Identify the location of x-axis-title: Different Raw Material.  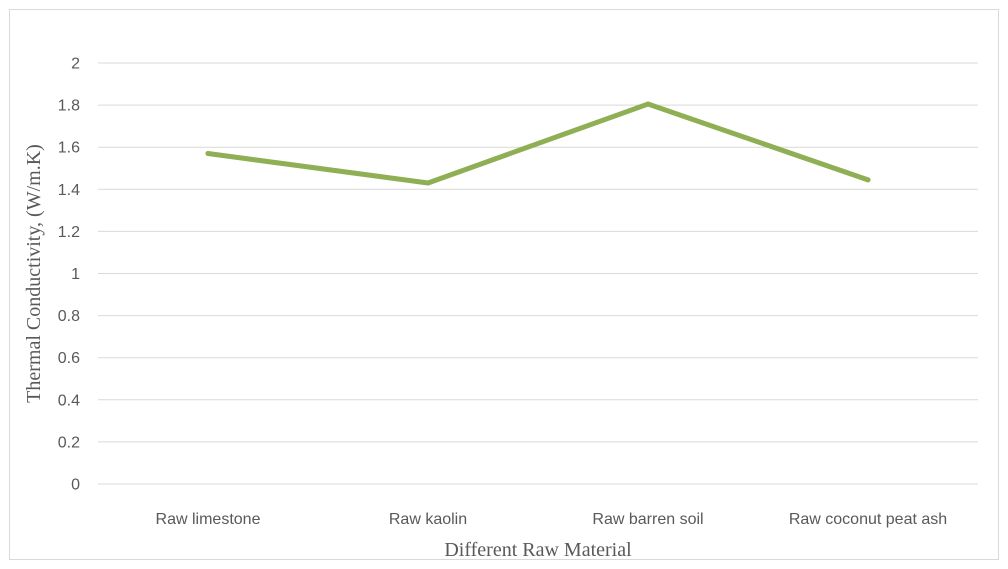
(538, 550).